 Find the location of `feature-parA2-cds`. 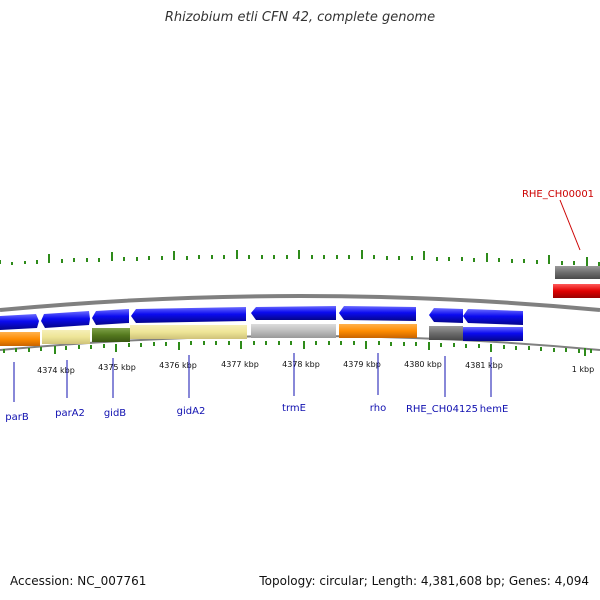

feature-parA2-cds is located at coordinates (65, 319).